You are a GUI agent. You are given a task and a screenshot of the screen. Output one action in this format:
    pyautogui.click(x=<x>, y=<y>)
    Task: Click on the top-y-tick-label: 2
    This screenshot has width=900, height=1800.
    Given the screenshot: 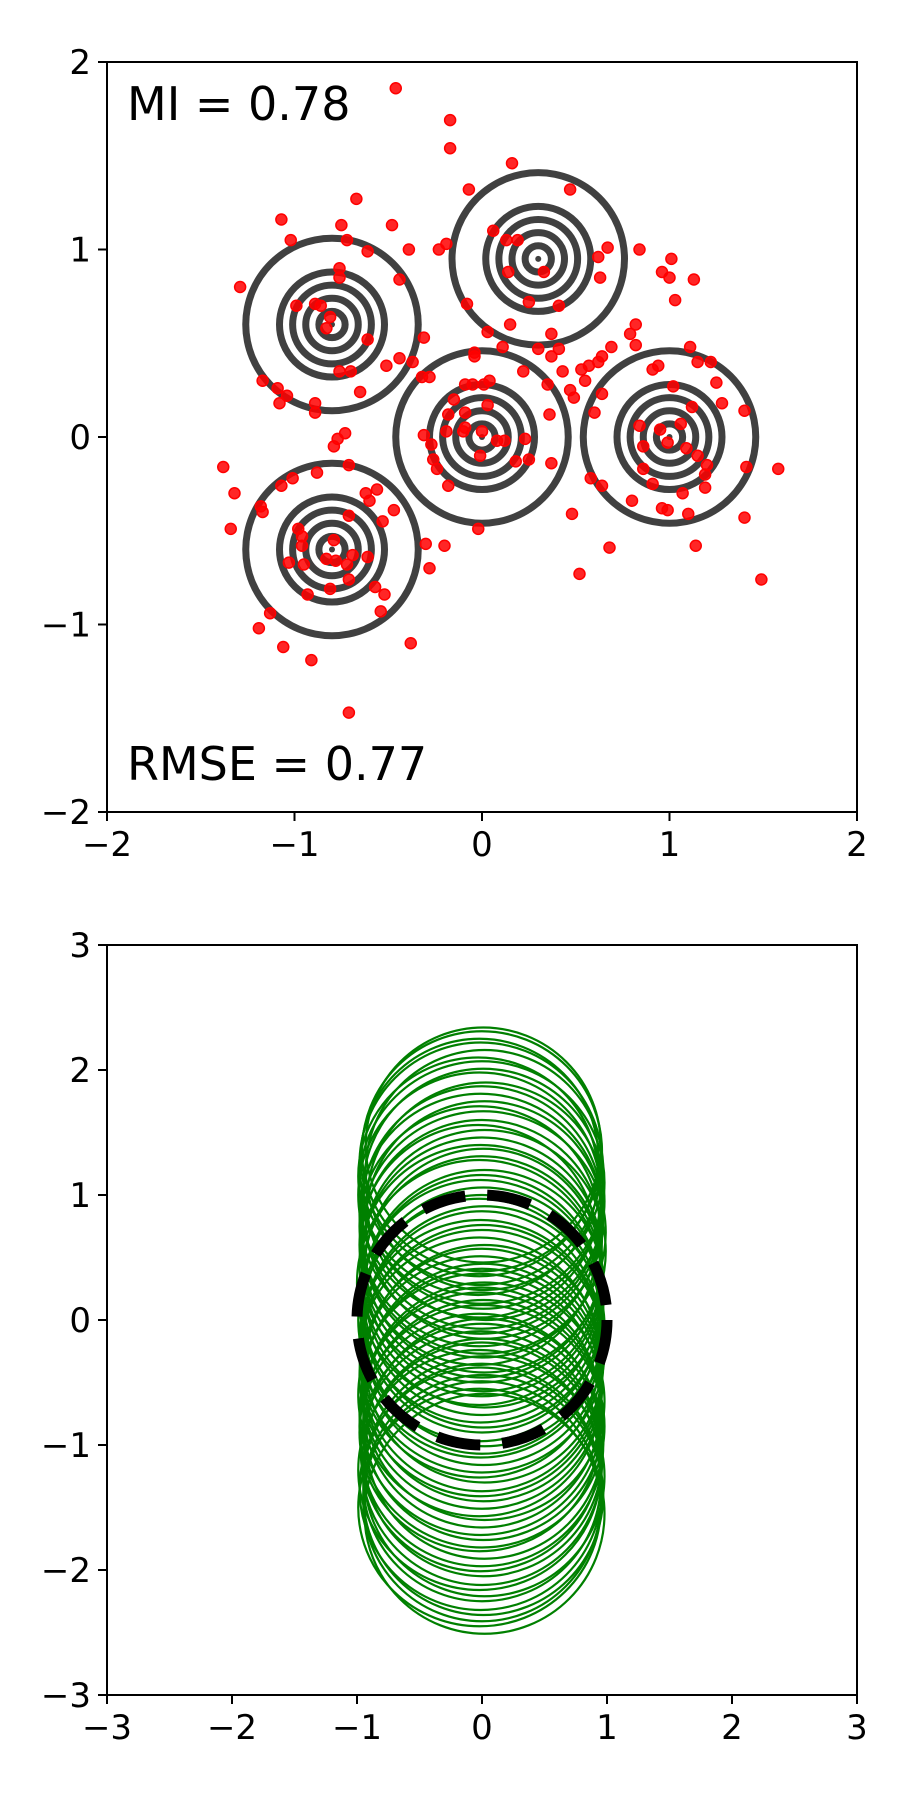 What is the action you would take?
    pyautogui.click(x=80, y=63)
    